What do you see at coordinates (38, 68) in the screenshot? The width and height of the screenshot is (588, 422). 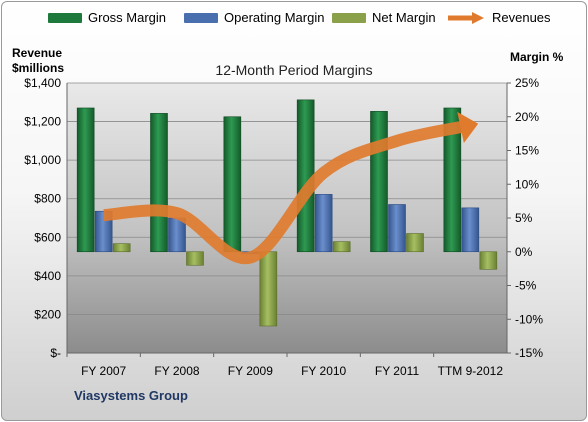 I see `left-axis-title-line2: $millions` at bounding box center [38, 68].